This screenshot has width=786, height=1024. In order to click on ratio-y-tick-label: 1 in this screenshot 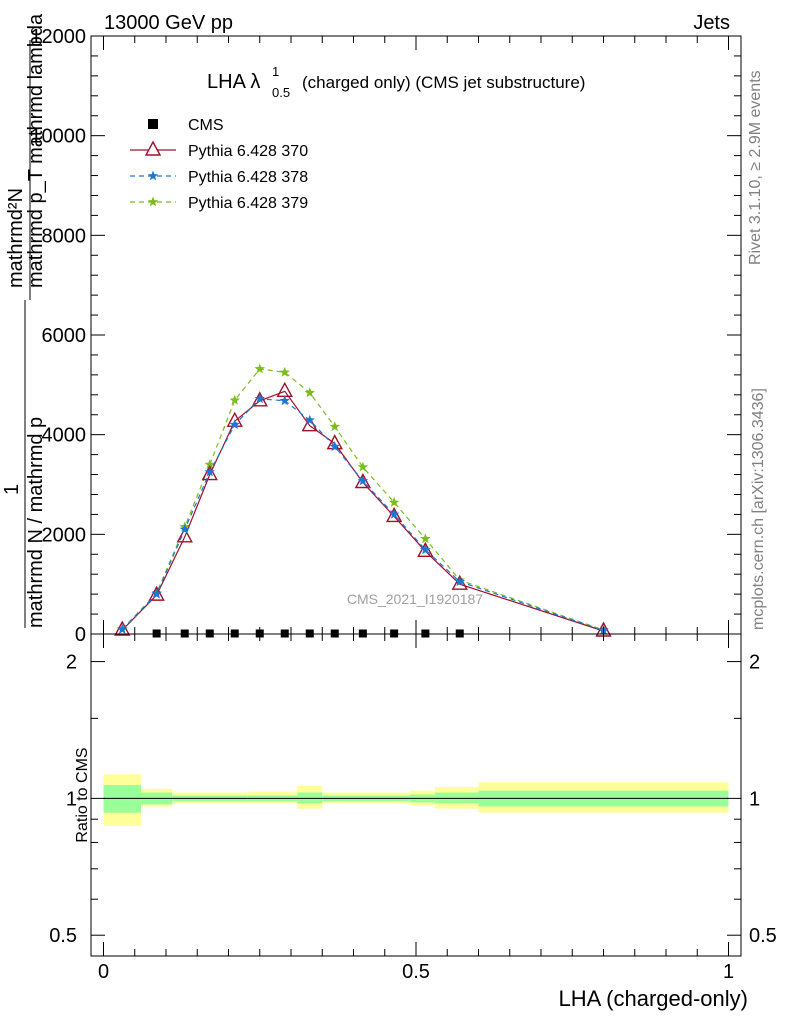, I will do `click(71, 799)`.